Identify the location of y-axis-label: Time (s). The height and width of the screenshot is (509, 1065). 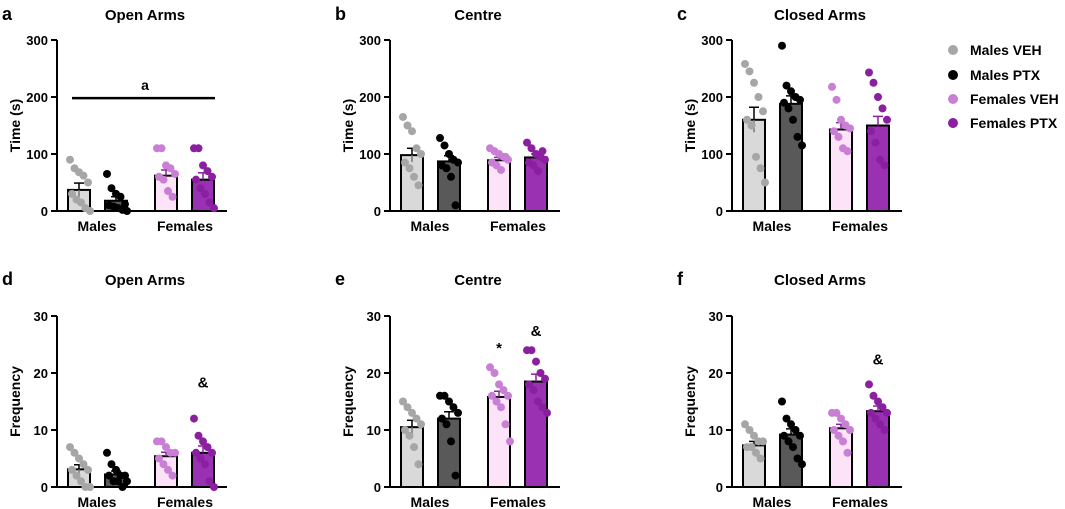
(690, 125).